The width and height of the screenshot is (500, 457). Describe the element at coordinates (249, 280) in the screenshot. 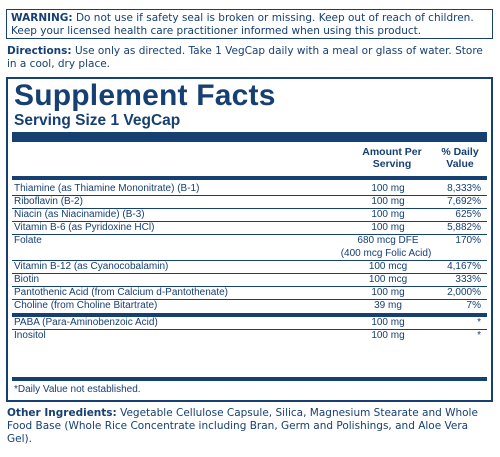

I see `nutrient-row: Biotin 100 mcg 333%` at that location.